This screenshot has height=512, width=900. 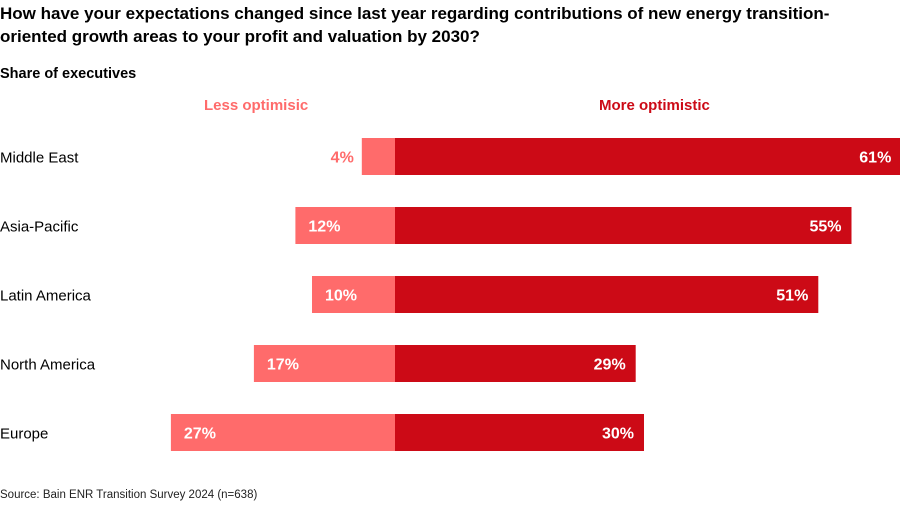 I want to click on data-label-less: 10%, so click(x=341, y=296).